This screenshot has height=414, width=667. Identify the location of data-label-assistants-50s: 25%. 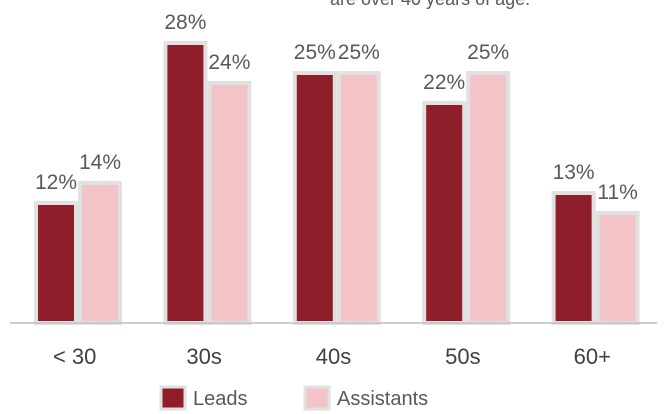
(488, 52).